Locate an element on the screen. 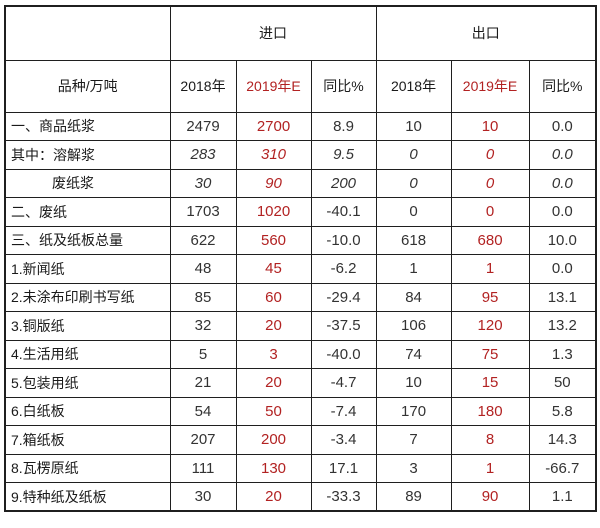 The image size is (600, 528). import-yoy-cell: 8.9 is located at coordinates (343, 126).